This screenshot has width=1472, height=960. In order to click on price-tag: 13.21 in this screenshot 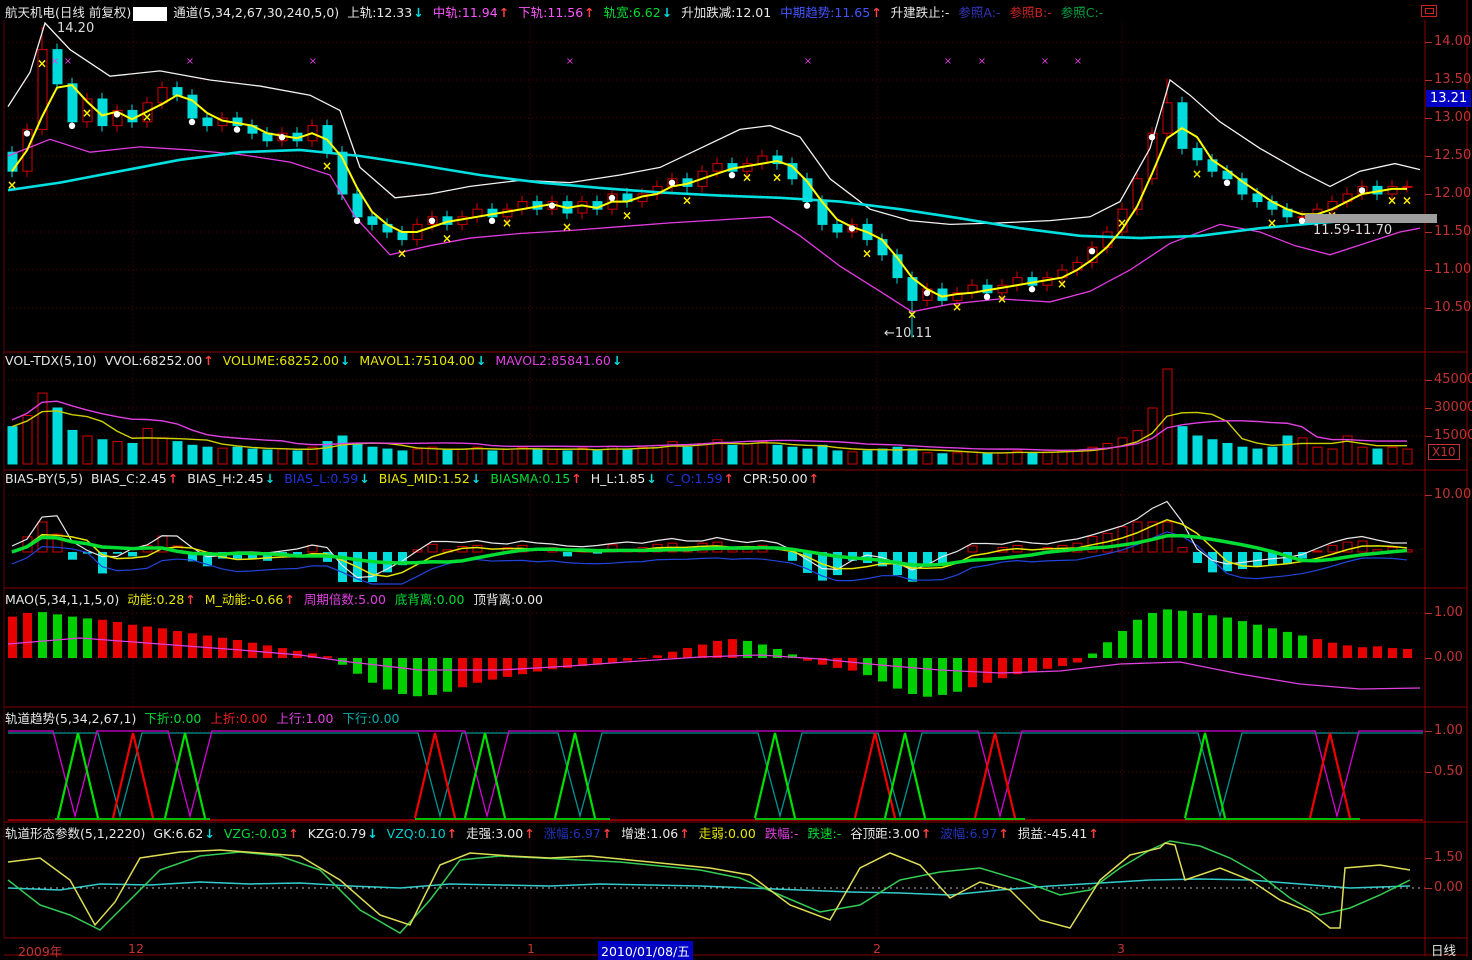, I will do `click(1449, 98)`.